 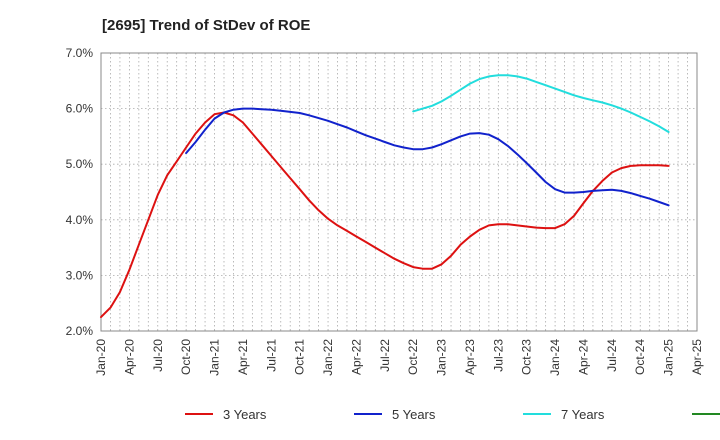 What do you see at coordinates (541, 103) in the screenshot?
I see `series-line-7-years` at bounding box center [541, 103].